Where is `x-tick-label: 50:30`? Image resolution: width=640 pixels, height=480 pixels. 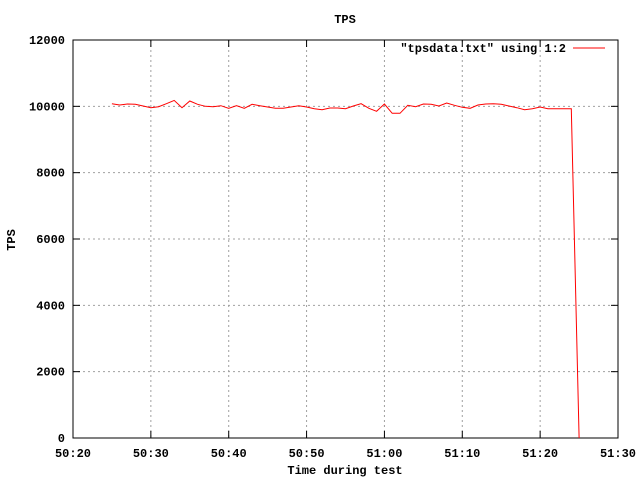
x-tick-label: 50:30 is located at coordinates (151, 454).